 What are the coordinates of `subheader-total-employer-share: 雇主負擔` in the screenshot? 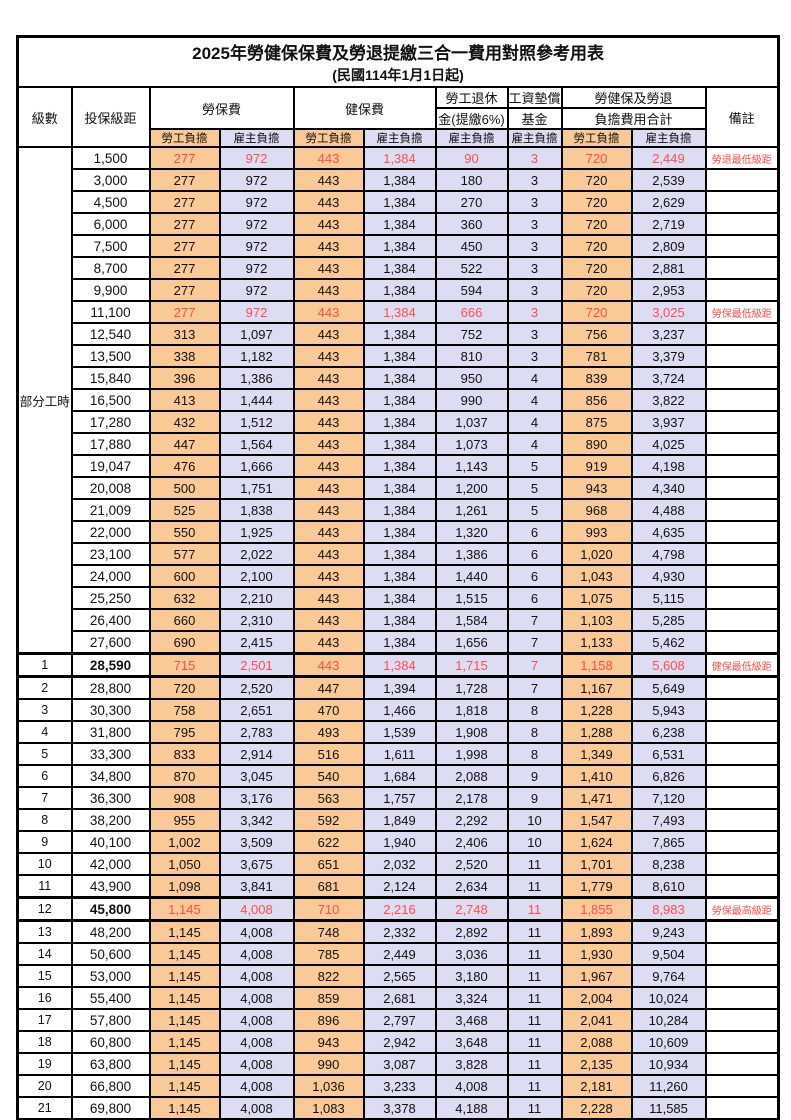 It's located at (668, 138).